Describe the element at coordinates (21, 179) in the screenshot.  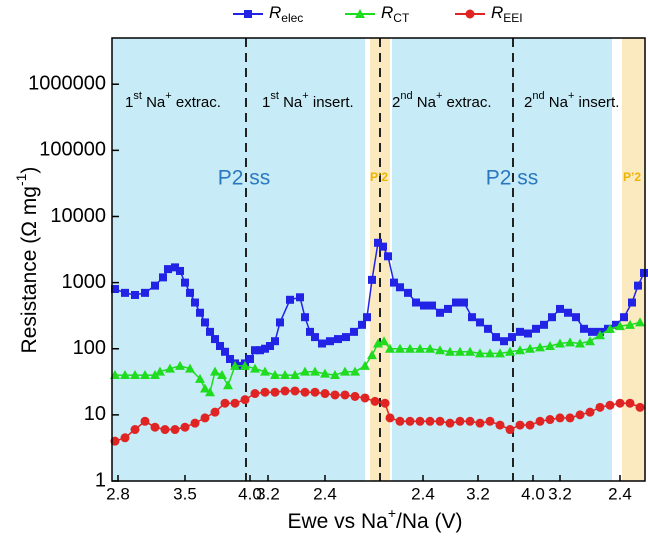
I see `y-label-part: -1` at that location.